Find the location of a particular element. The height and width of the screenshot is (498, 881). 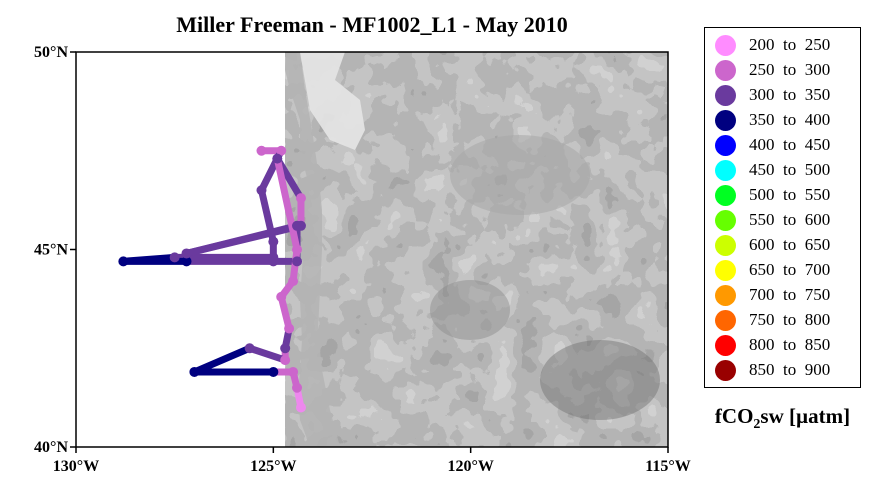

legend-label: 500 to 550 is located at coordinates (790, 194).